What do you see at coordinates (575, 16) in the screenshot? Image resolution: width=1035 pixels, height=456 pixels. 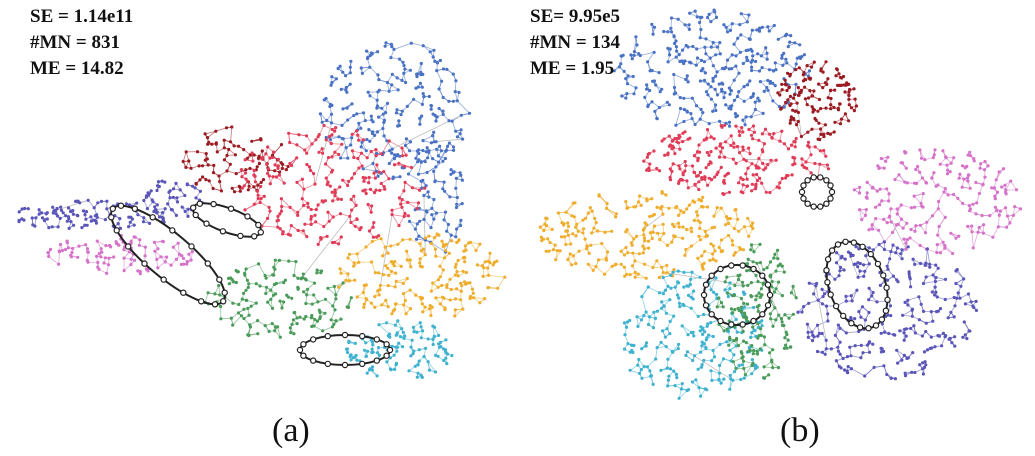 I see `stat-se: SE= 9.95e5` at bounding box center [575, 16].